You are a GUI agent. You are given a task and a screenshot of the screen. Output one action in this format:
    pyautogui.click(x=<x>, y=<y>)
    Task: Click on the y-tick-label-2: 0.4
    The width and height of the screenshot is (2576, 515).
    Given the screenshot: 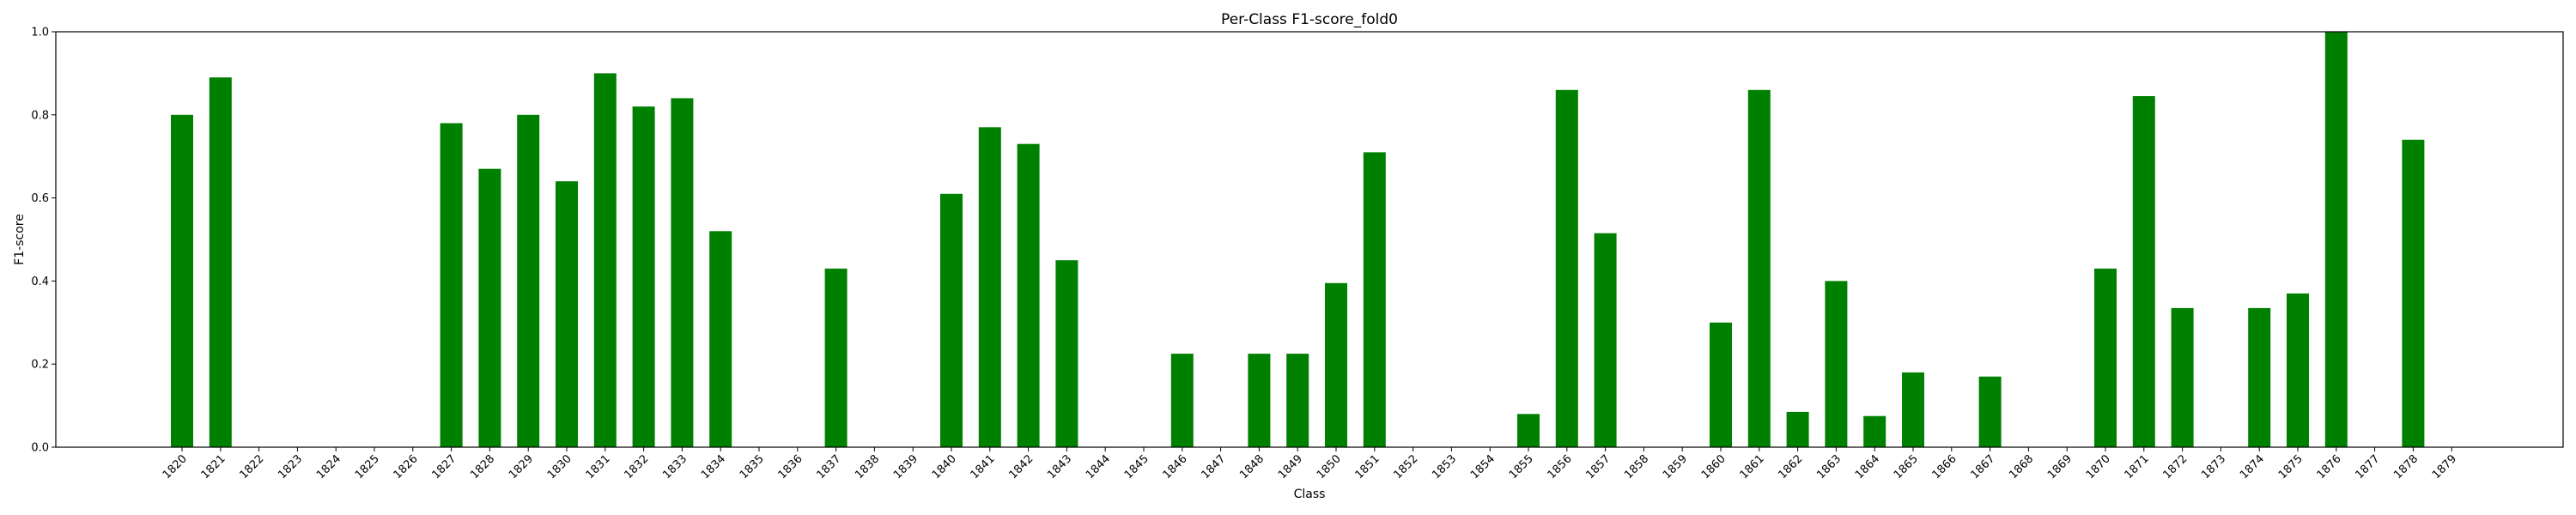 What is the action you would take?
    pyautogui.click(x=40, y=282)
    